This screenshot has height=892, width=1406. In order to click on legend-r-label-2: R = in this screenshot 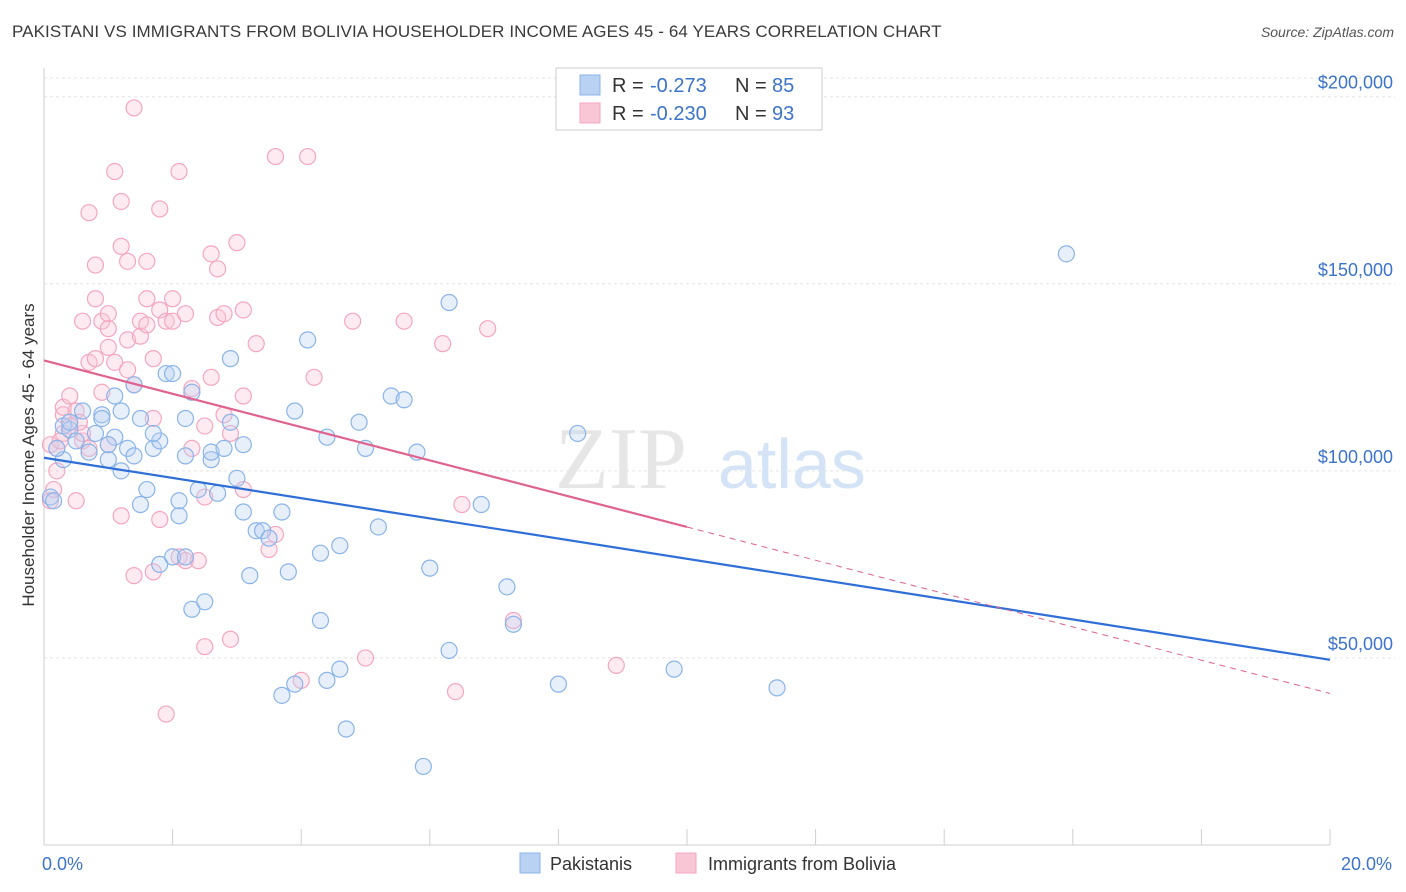, I will do `click(628, 114)`.